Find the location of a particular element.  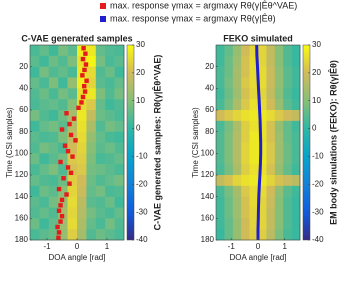

colorbar-tick-label: 30 is located at coordinates (140, 44).